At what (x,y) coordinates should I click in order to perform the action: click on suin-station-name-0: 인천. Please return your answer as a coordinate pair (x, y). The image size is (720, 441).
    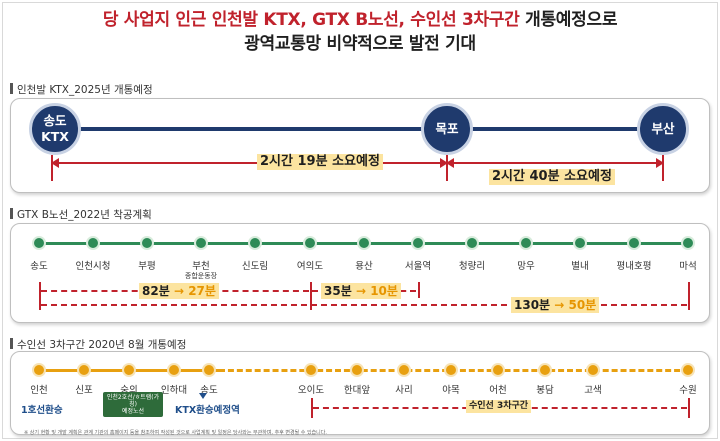
    Looking at the image, I should click on (39, 390).